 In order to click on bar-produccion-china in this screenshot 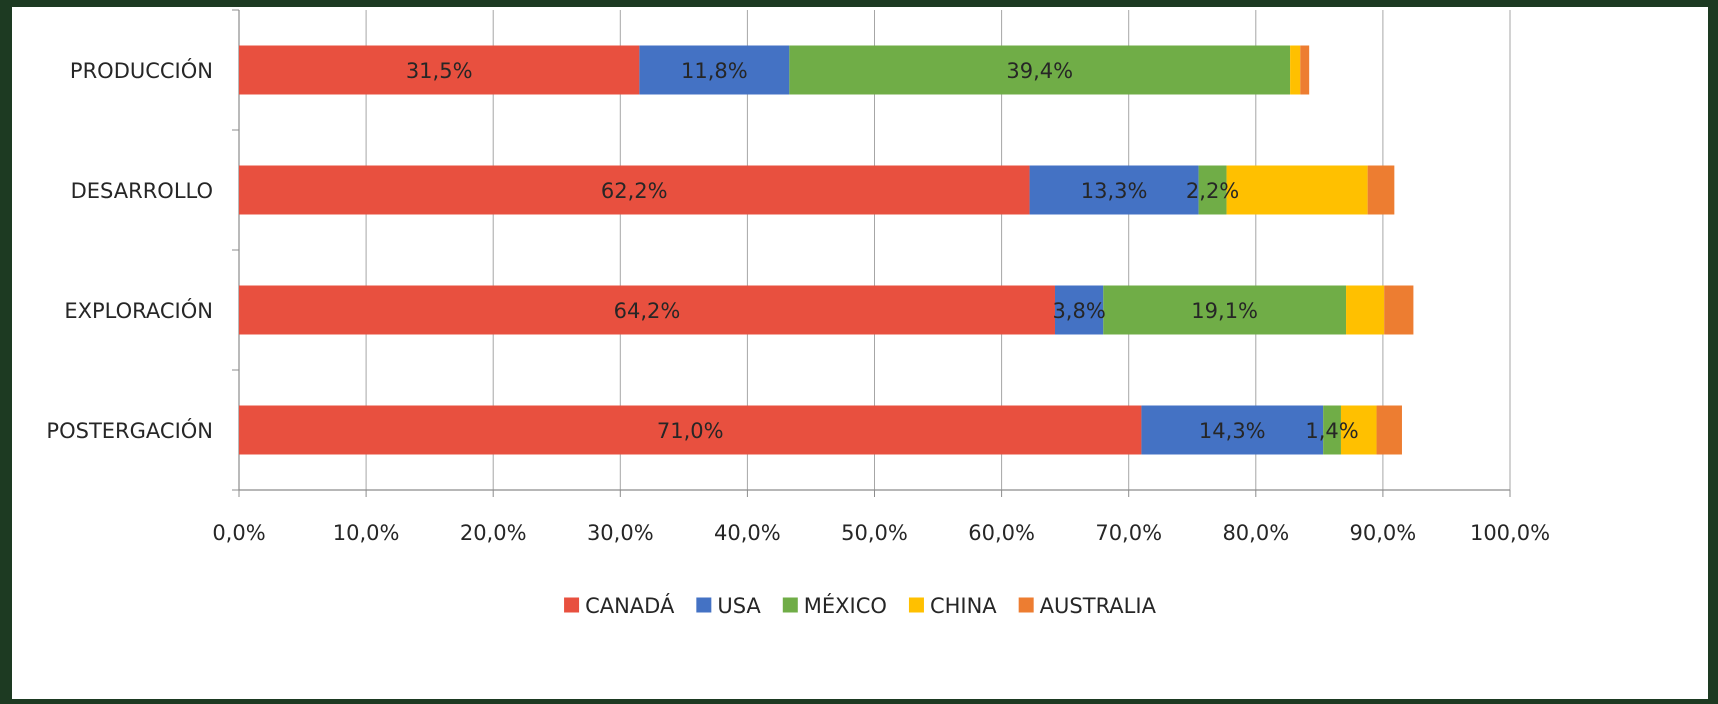, I will do `click(1295, 70)`.